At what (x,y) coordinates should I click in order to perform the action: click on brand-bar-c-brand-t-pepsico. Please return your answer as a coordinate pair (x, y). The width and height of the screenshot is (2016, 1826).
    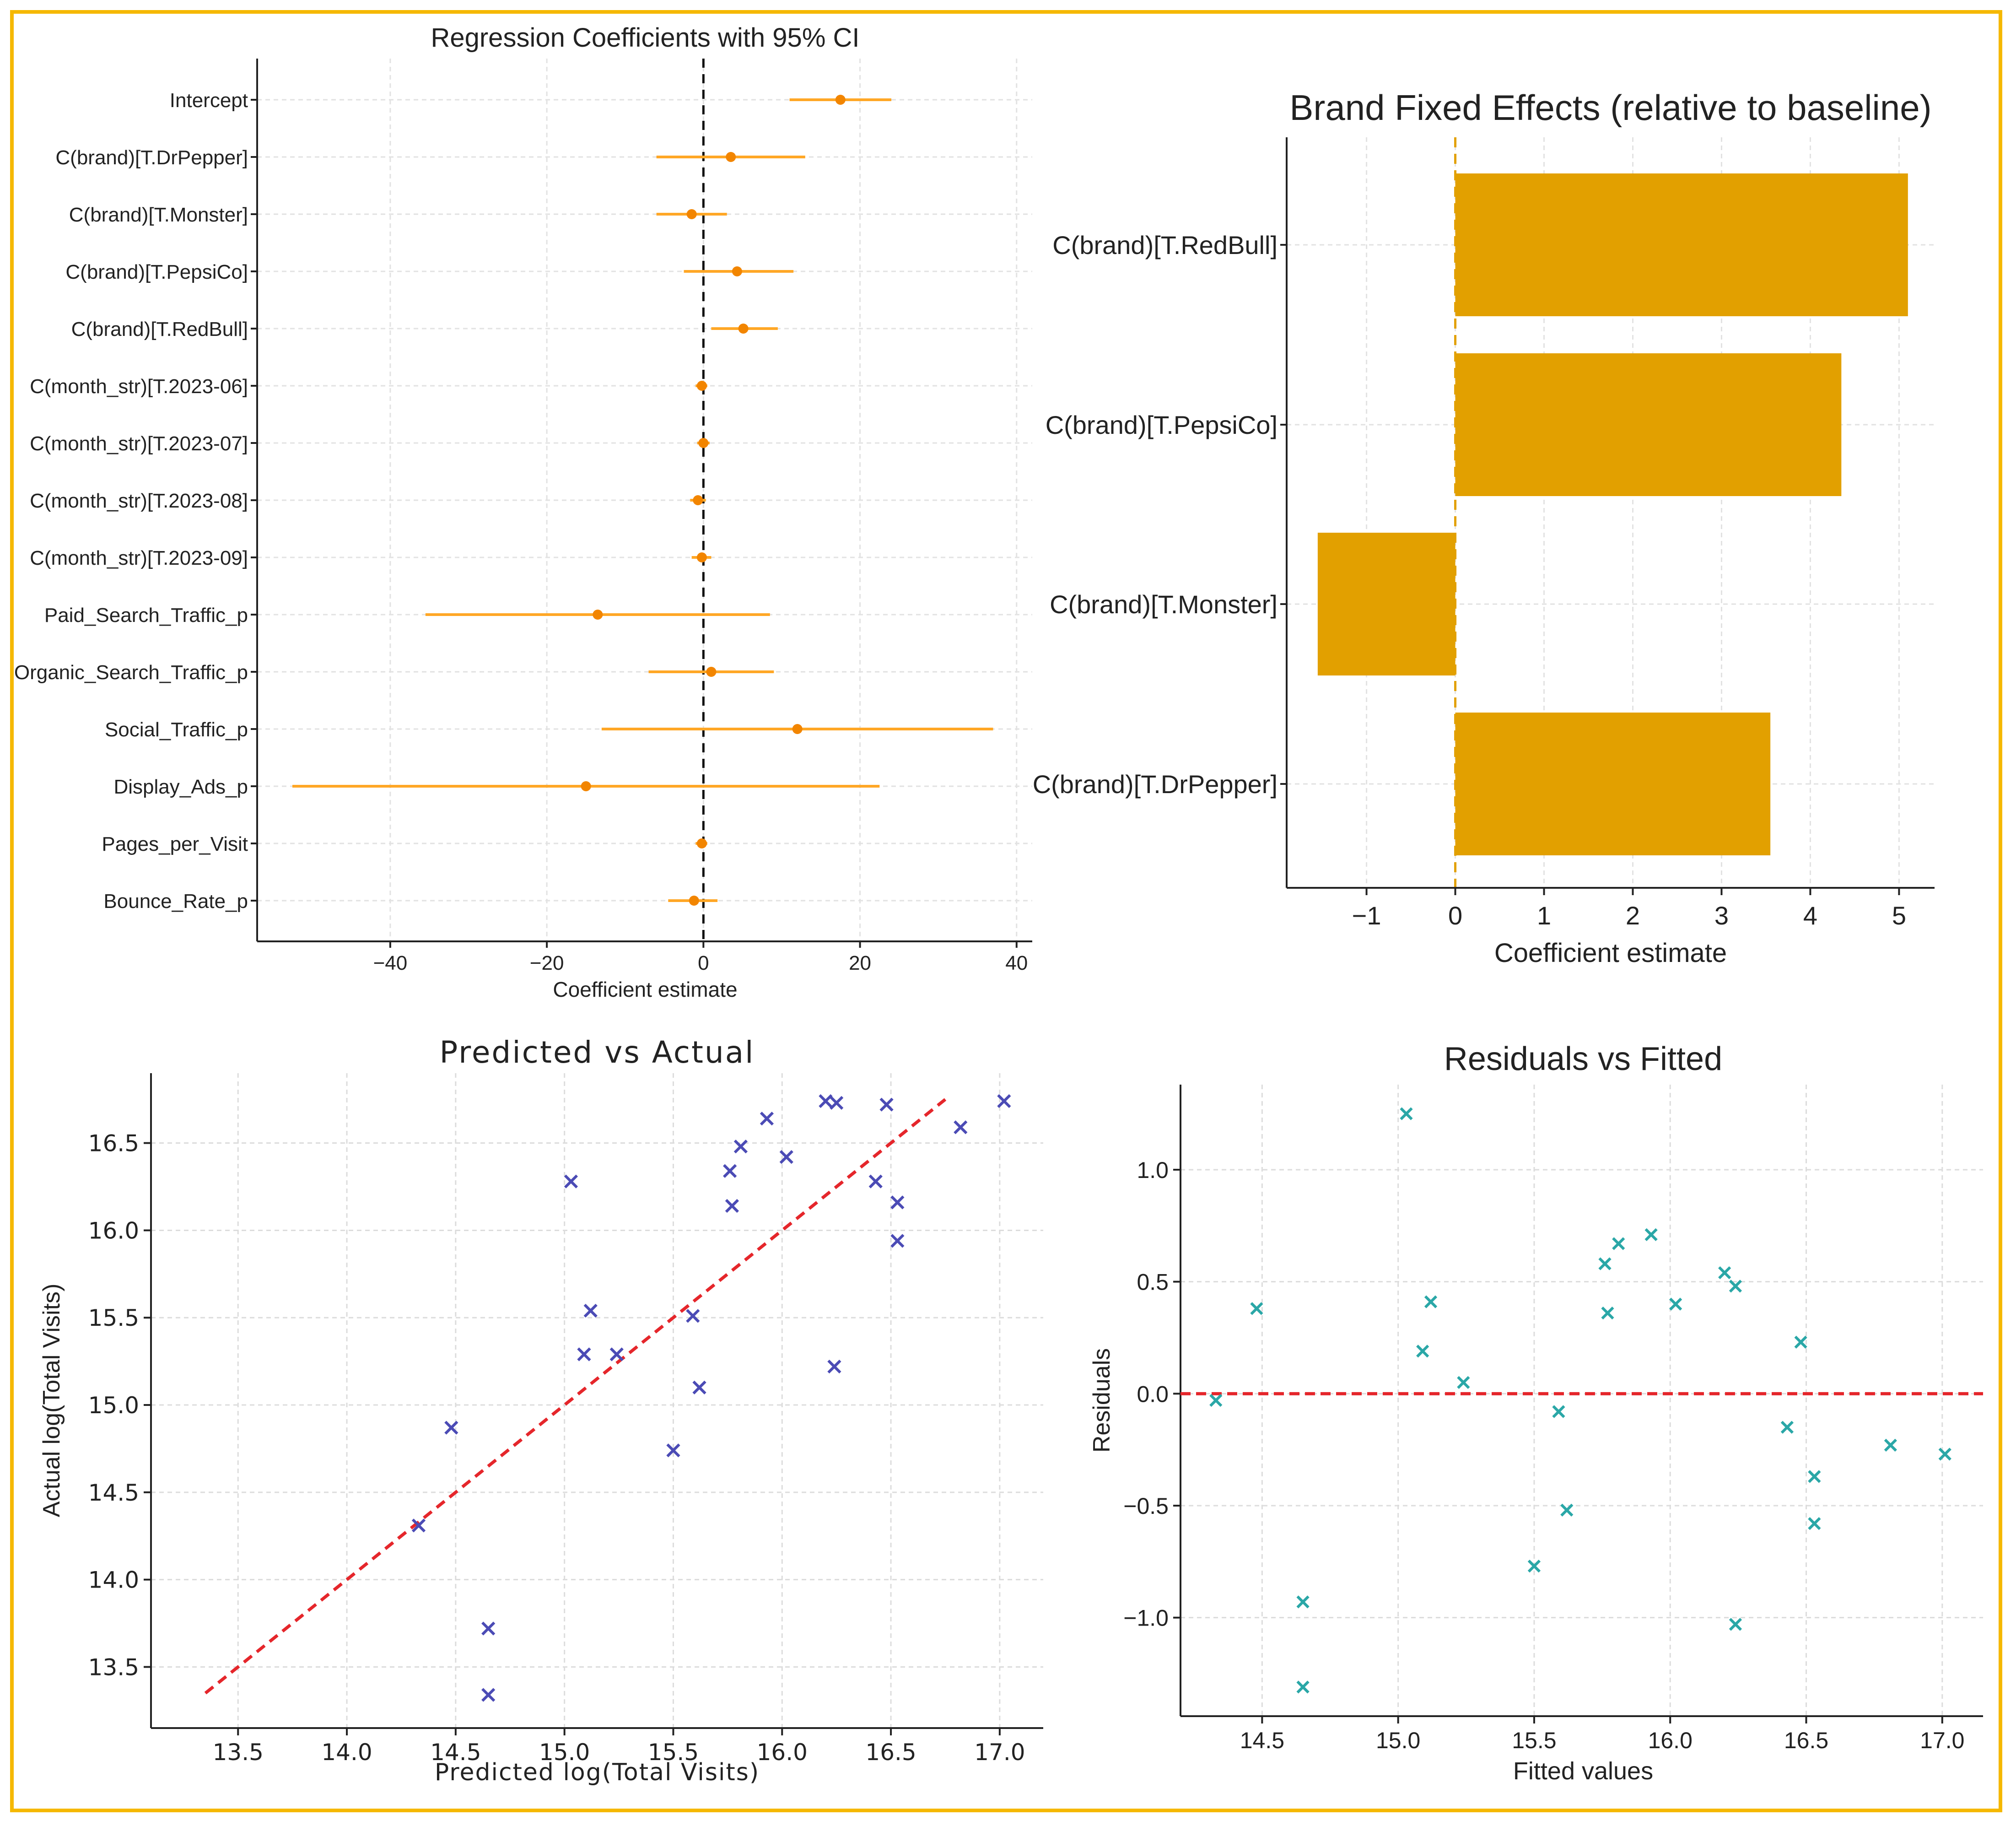
    Looking at the image, I should click on (1648, 425).